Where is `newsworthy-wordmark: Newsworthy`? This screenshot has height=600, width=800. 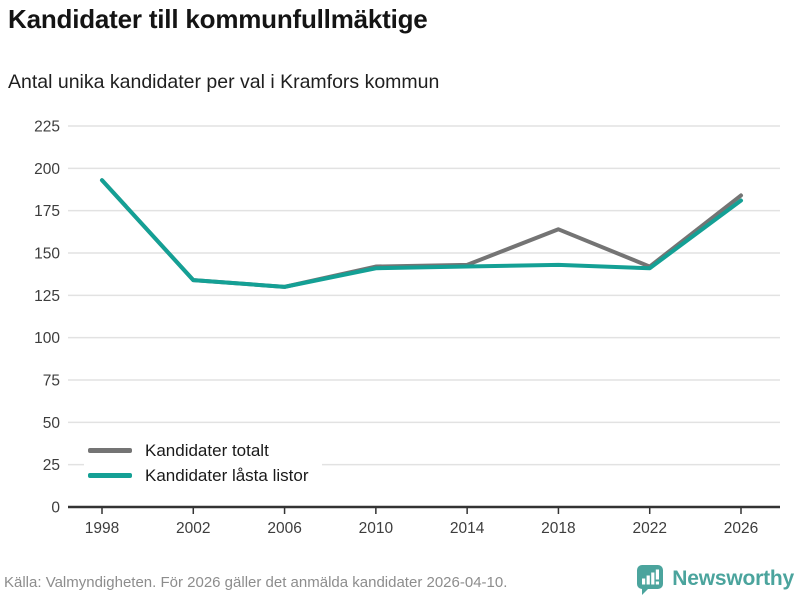
newsworthy-wordmark: Newsworthy is located at coordinates (733, 578).